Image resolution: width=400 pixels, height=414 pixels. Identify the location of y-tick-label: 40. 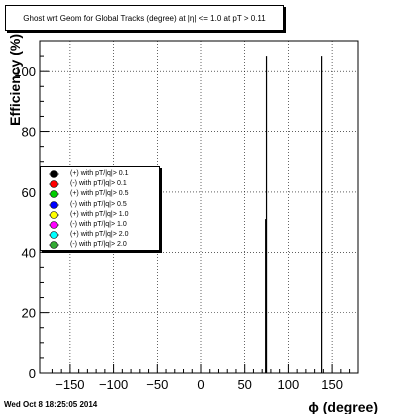
(29, 252).